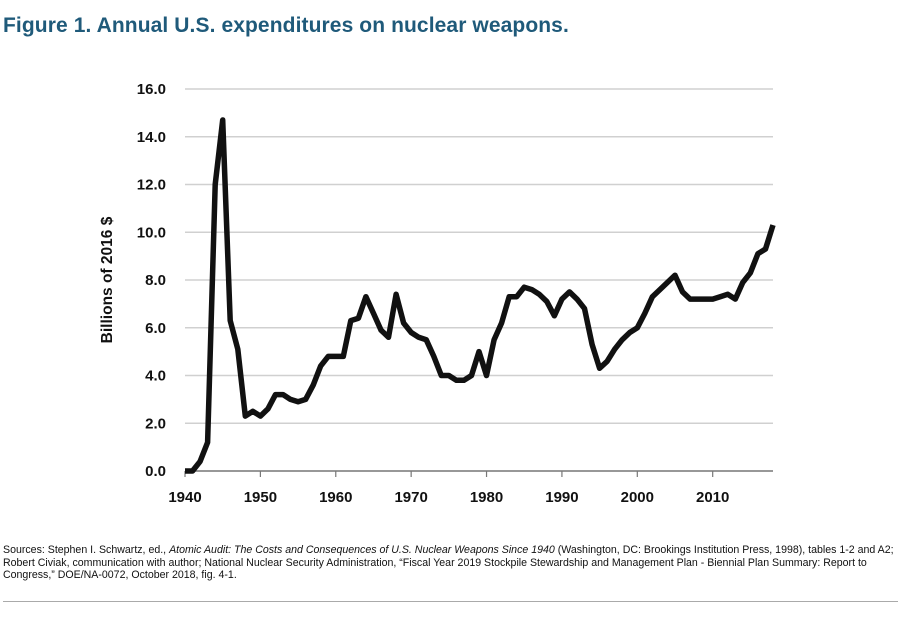 The height and width of the screenshot is (623, 900). I want to click on x-tick-label: 1970, so click(410, 497).